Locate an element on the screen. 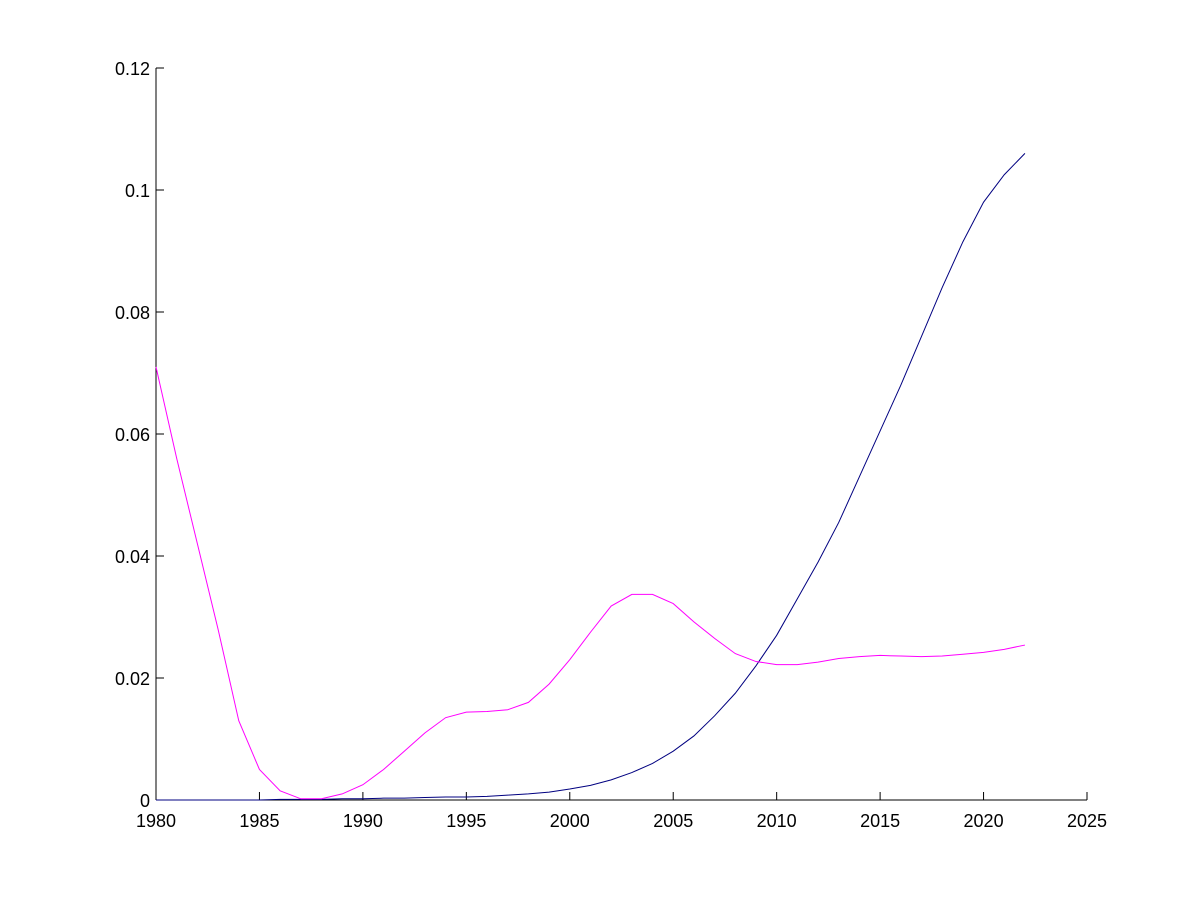 This screenshot has height=900, width=1200. y-tick-label: 0.06 is located at coordinates (132, 435).